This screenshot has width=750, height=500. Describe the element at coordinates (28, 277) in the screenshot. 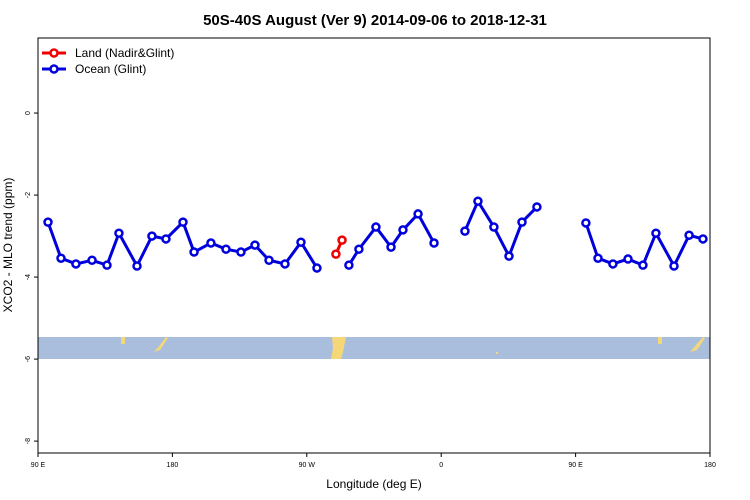

I see `y-tick-label: -4` at that location.